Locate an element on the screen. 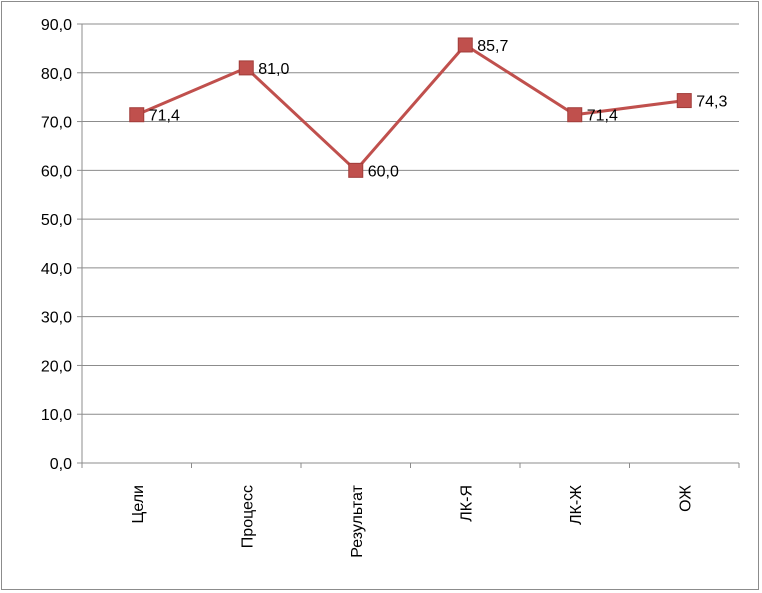 This screenshot has width=762, height=593. y-tick-label: 20,0 is located at coordinates (56, 366).